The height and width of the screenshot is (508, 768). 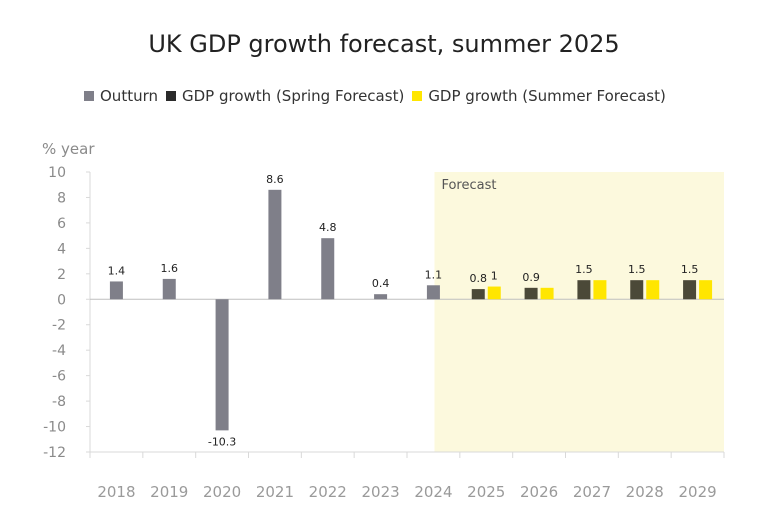 I want to click on legend-item-outturn: Outturn, so click(x=121, y=96).